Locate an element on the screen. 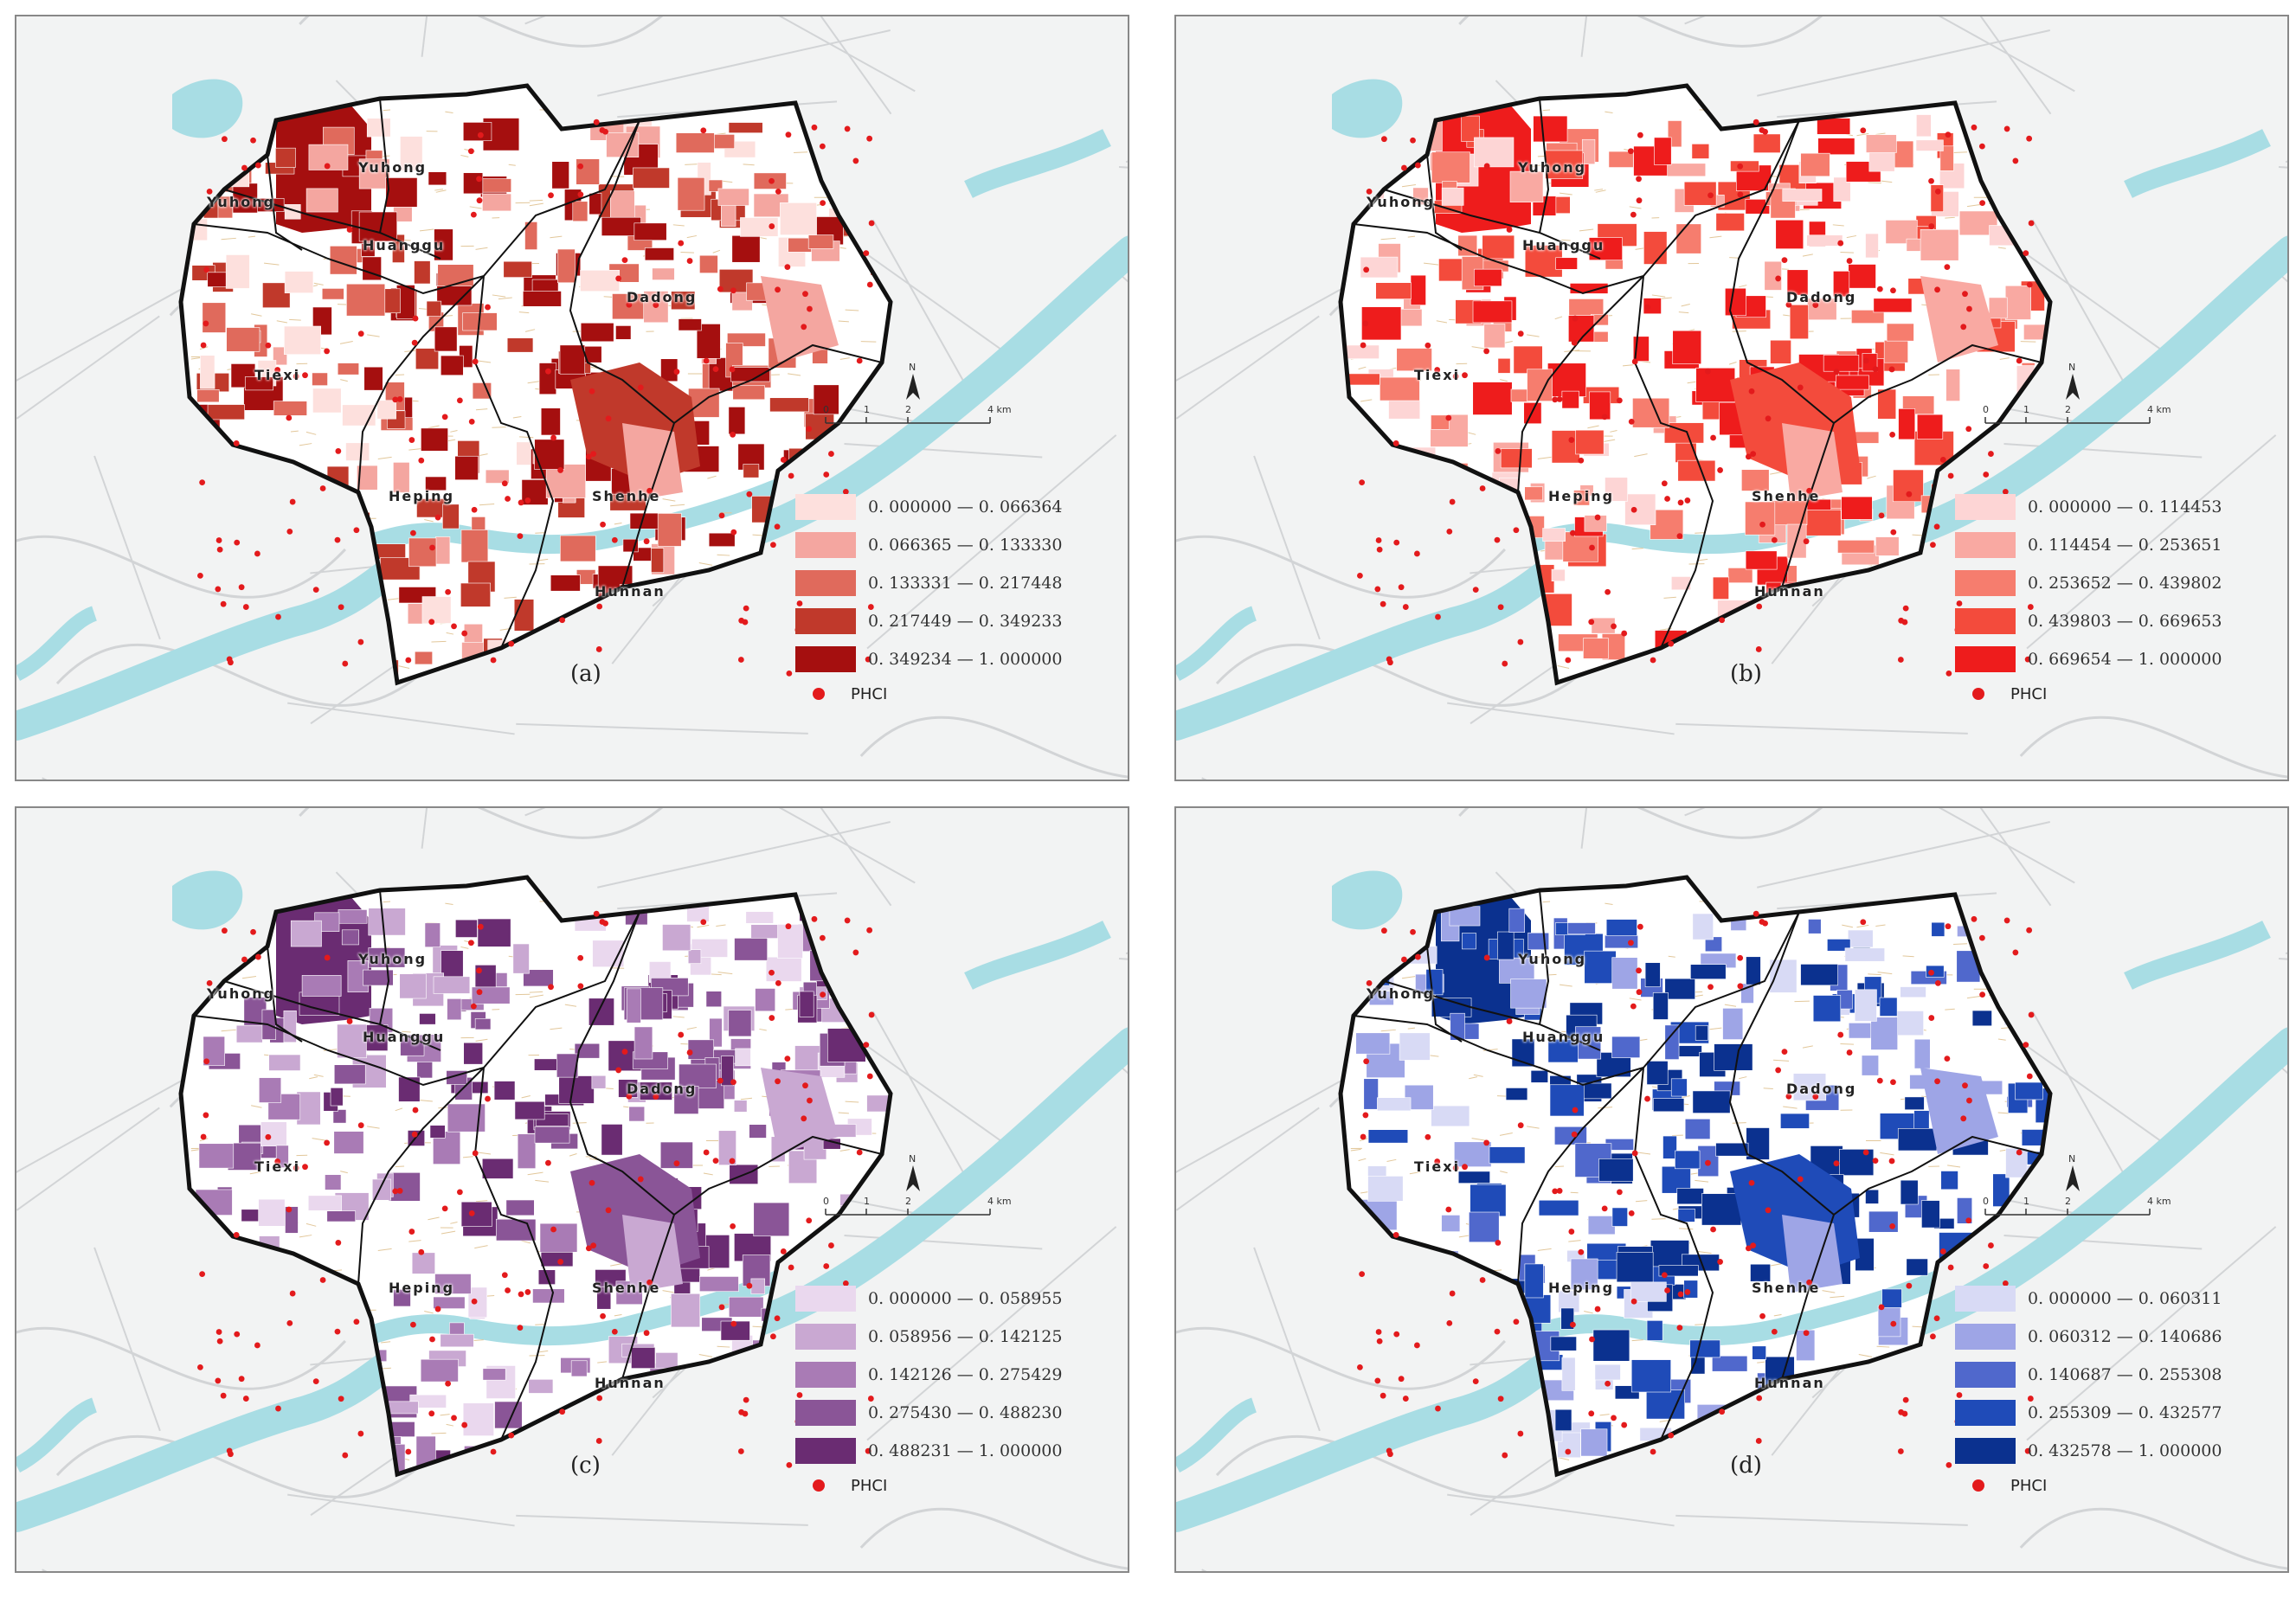 This screenshot has height=1617, width=2296. legend-entry: 0. 133331 — 0. 217448 is located at coordinates (928, 583).